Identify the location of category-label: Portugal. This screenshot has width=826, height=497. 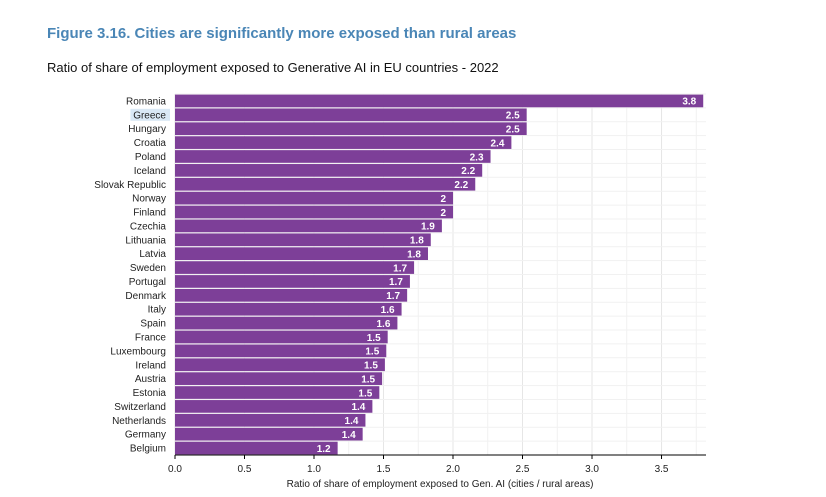
(147, 282).